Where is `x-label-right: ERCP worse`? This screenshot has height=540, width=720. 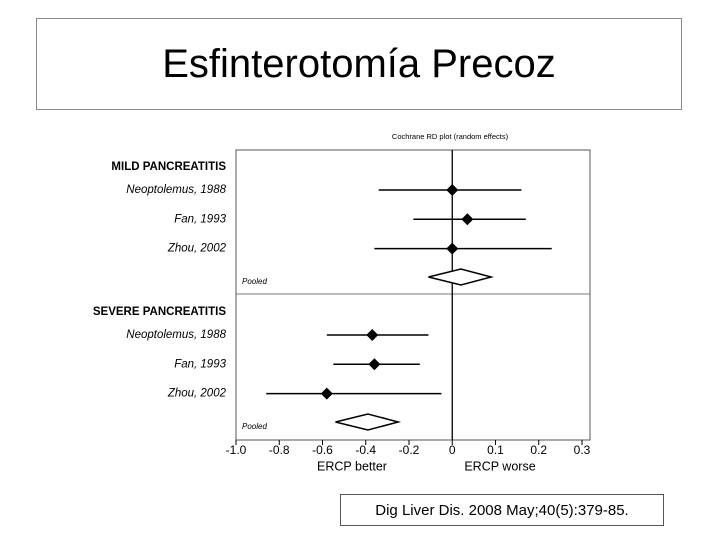
x-label-right: ERCP worse is located at coordinates (499, 466).